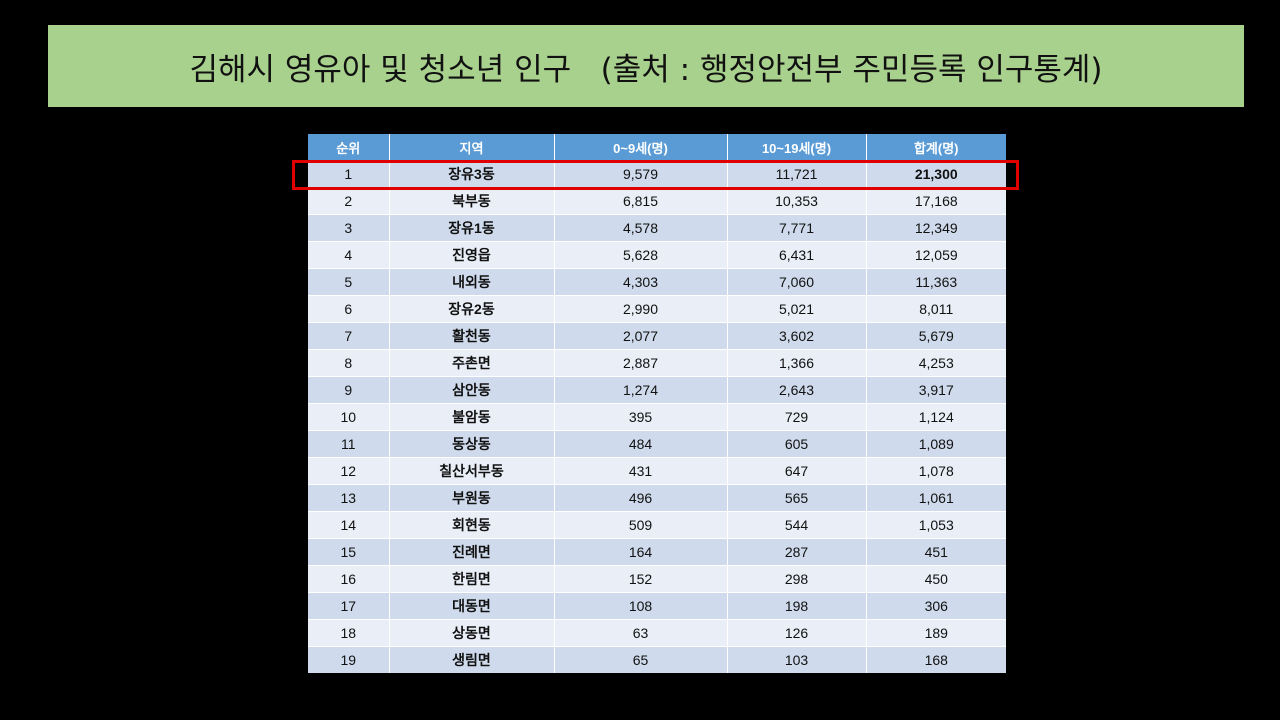  What do you see at coordinates (641, 633) in the screenshot?
I see `cell-age-0-9: 63` at bounding box center [641, 633].